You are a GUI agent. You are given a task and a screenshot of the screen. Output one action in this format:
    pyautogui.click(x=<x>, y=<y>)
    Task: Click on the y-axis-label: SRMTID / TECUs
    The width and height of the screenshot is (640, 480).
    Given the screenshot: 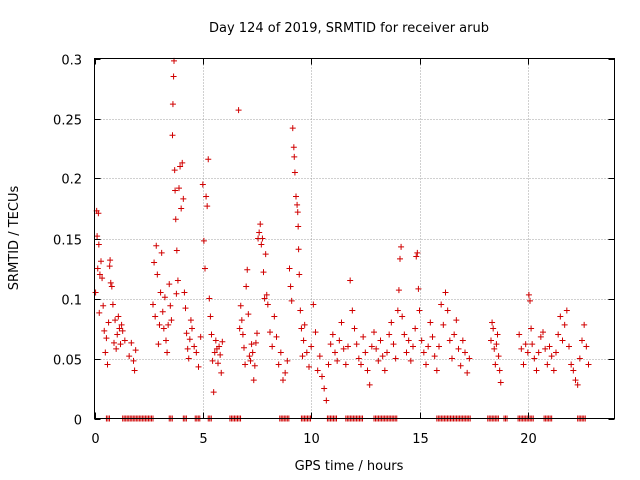 What is the action you would take?
    pyautogui.click(x=14, y=238)
    